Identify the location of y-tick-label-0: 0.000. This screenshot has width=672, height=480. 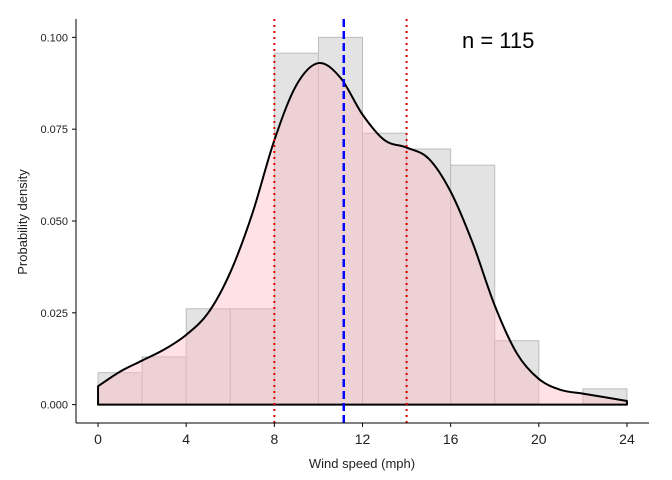
(54, 406).